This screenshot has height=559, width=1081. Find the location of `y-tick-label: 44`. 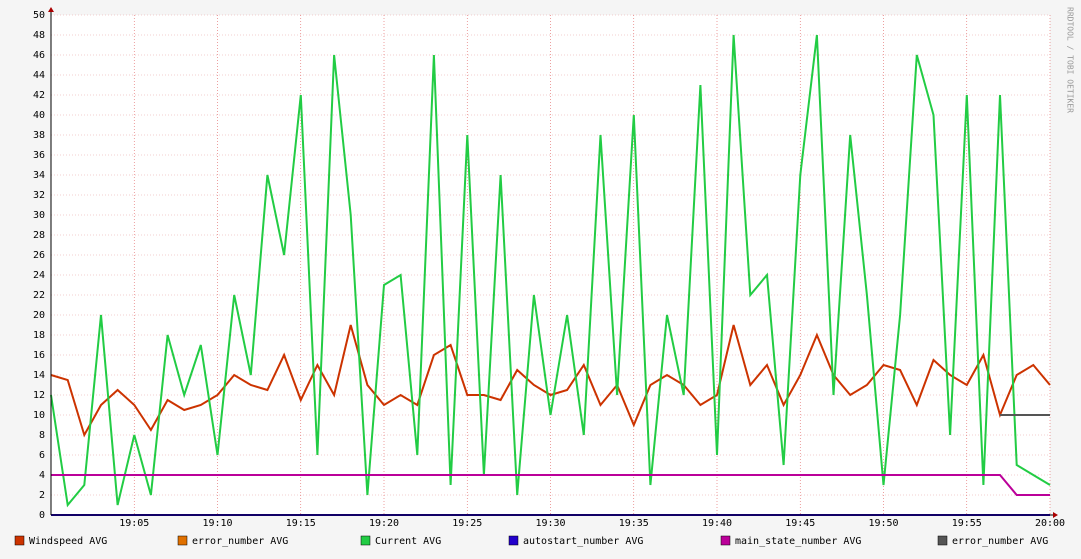

y-tick-label: 44 is located at coordinates (39, 75).